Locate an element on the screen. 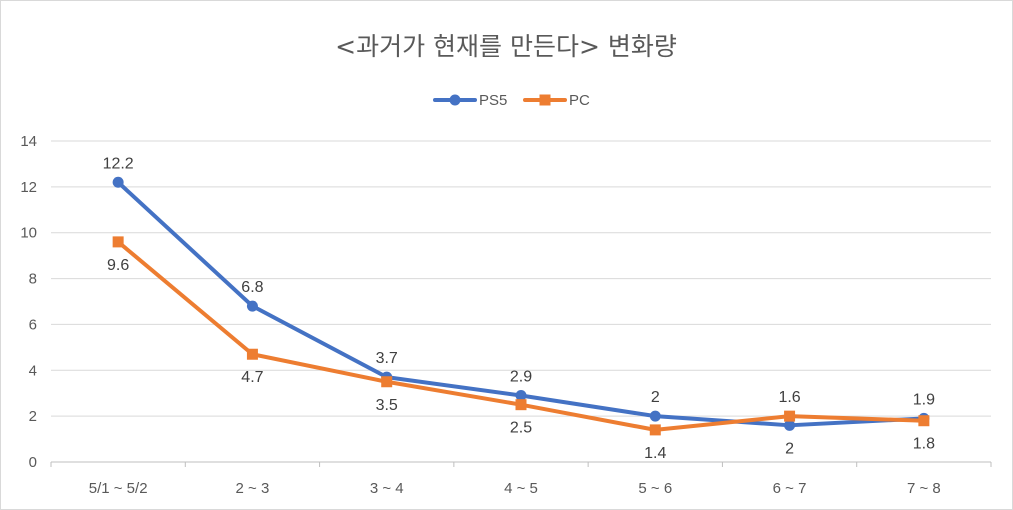 The image size is (1013, 510). data-label-pc: 3.5 is located at coordinates (387, 405).